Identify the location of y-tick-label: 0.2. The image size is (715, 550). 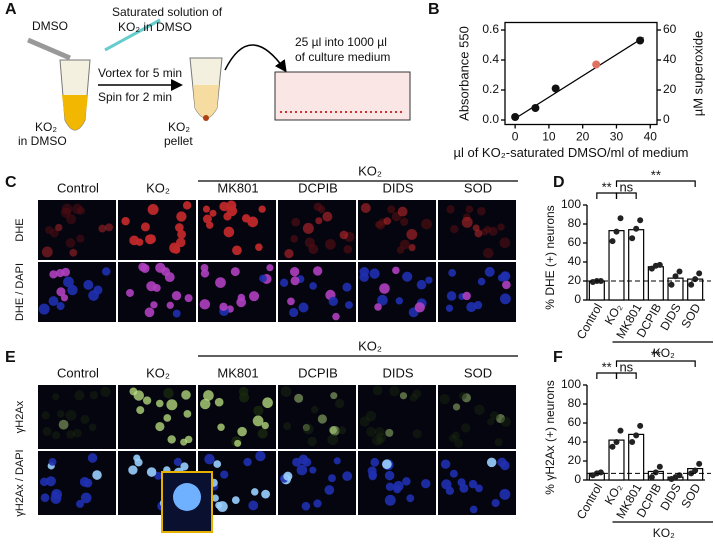
(490, 89).